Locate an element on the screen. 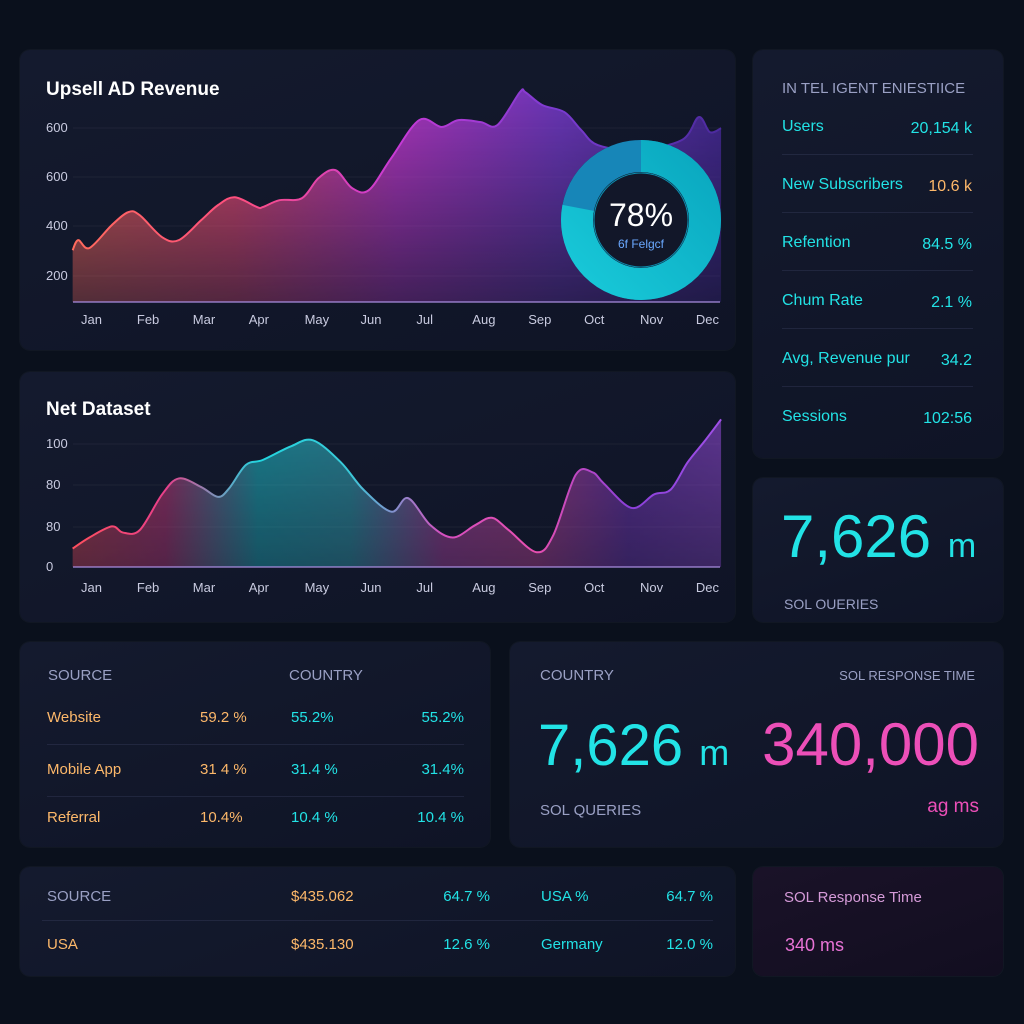 This screenshot has width=1024, height=1024. donut-progress is located at coordinates (641, 220).